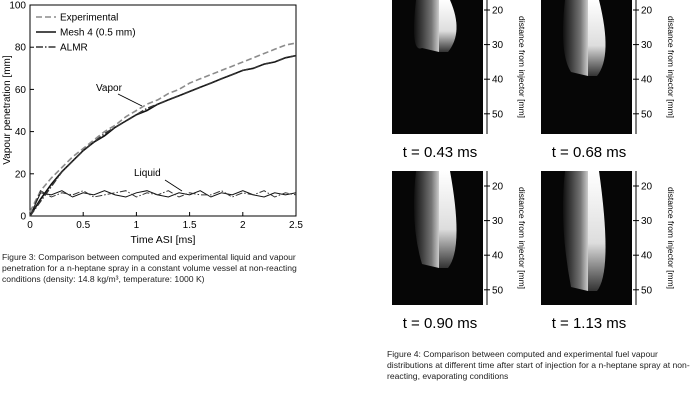 The height and width of the screenshot is (405, 700). I want to click on x-tick-label: 1, so click(137, 225).